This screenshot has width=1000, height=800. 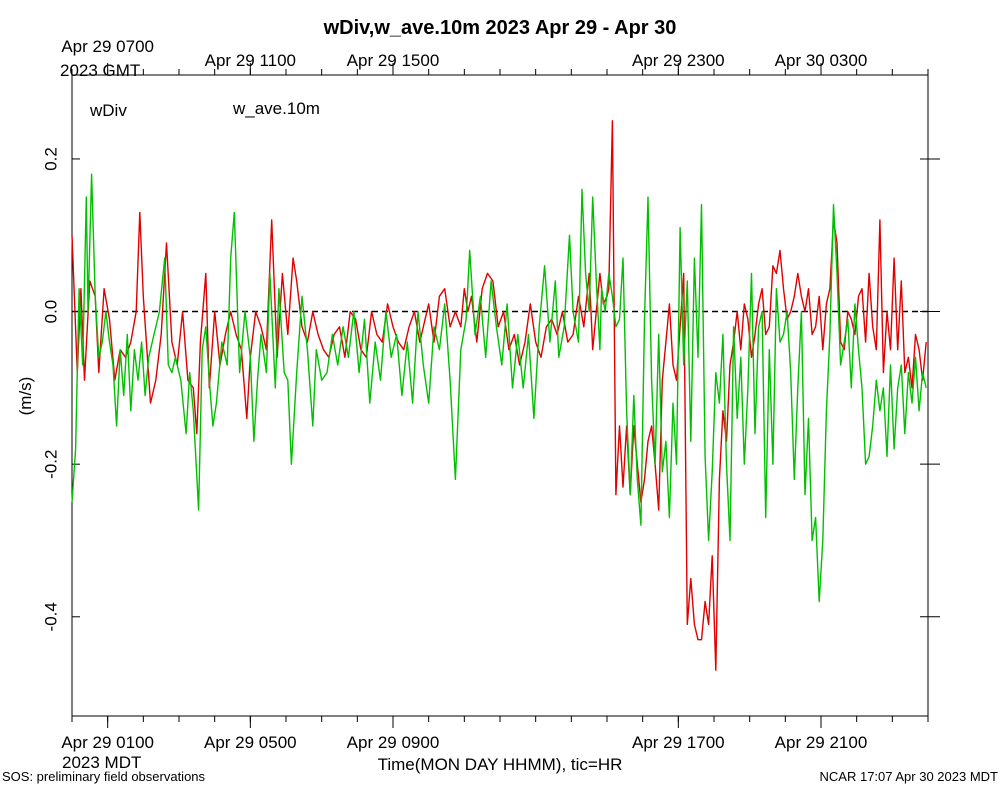 I want to click on x-tick-label-top: Apr 29 0700, so click(x=107, y=46).